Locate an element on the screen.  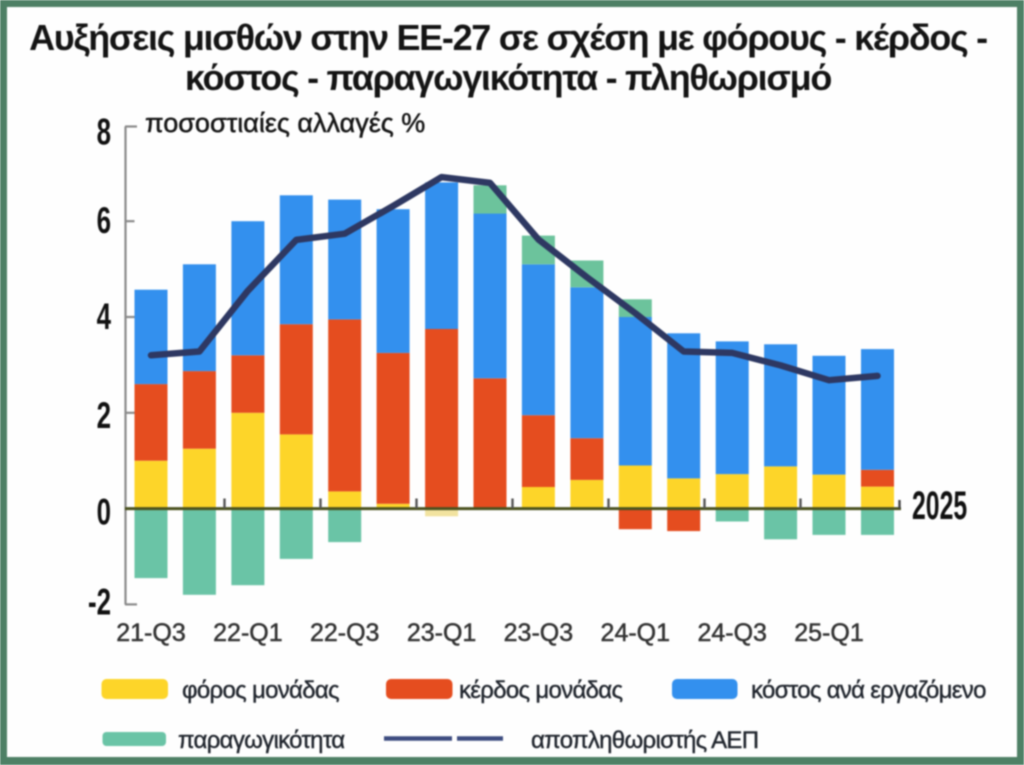
svg-text: 23-Q1 is located at coordinates (441, 633).